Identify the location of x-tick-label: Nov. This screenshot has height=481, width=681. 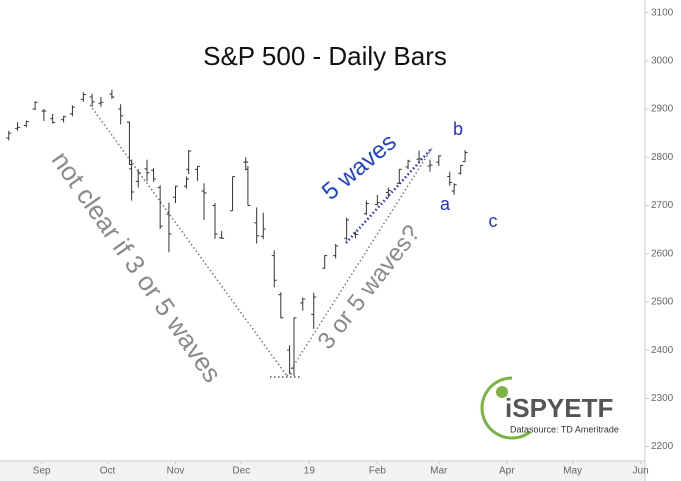
(176, 471).